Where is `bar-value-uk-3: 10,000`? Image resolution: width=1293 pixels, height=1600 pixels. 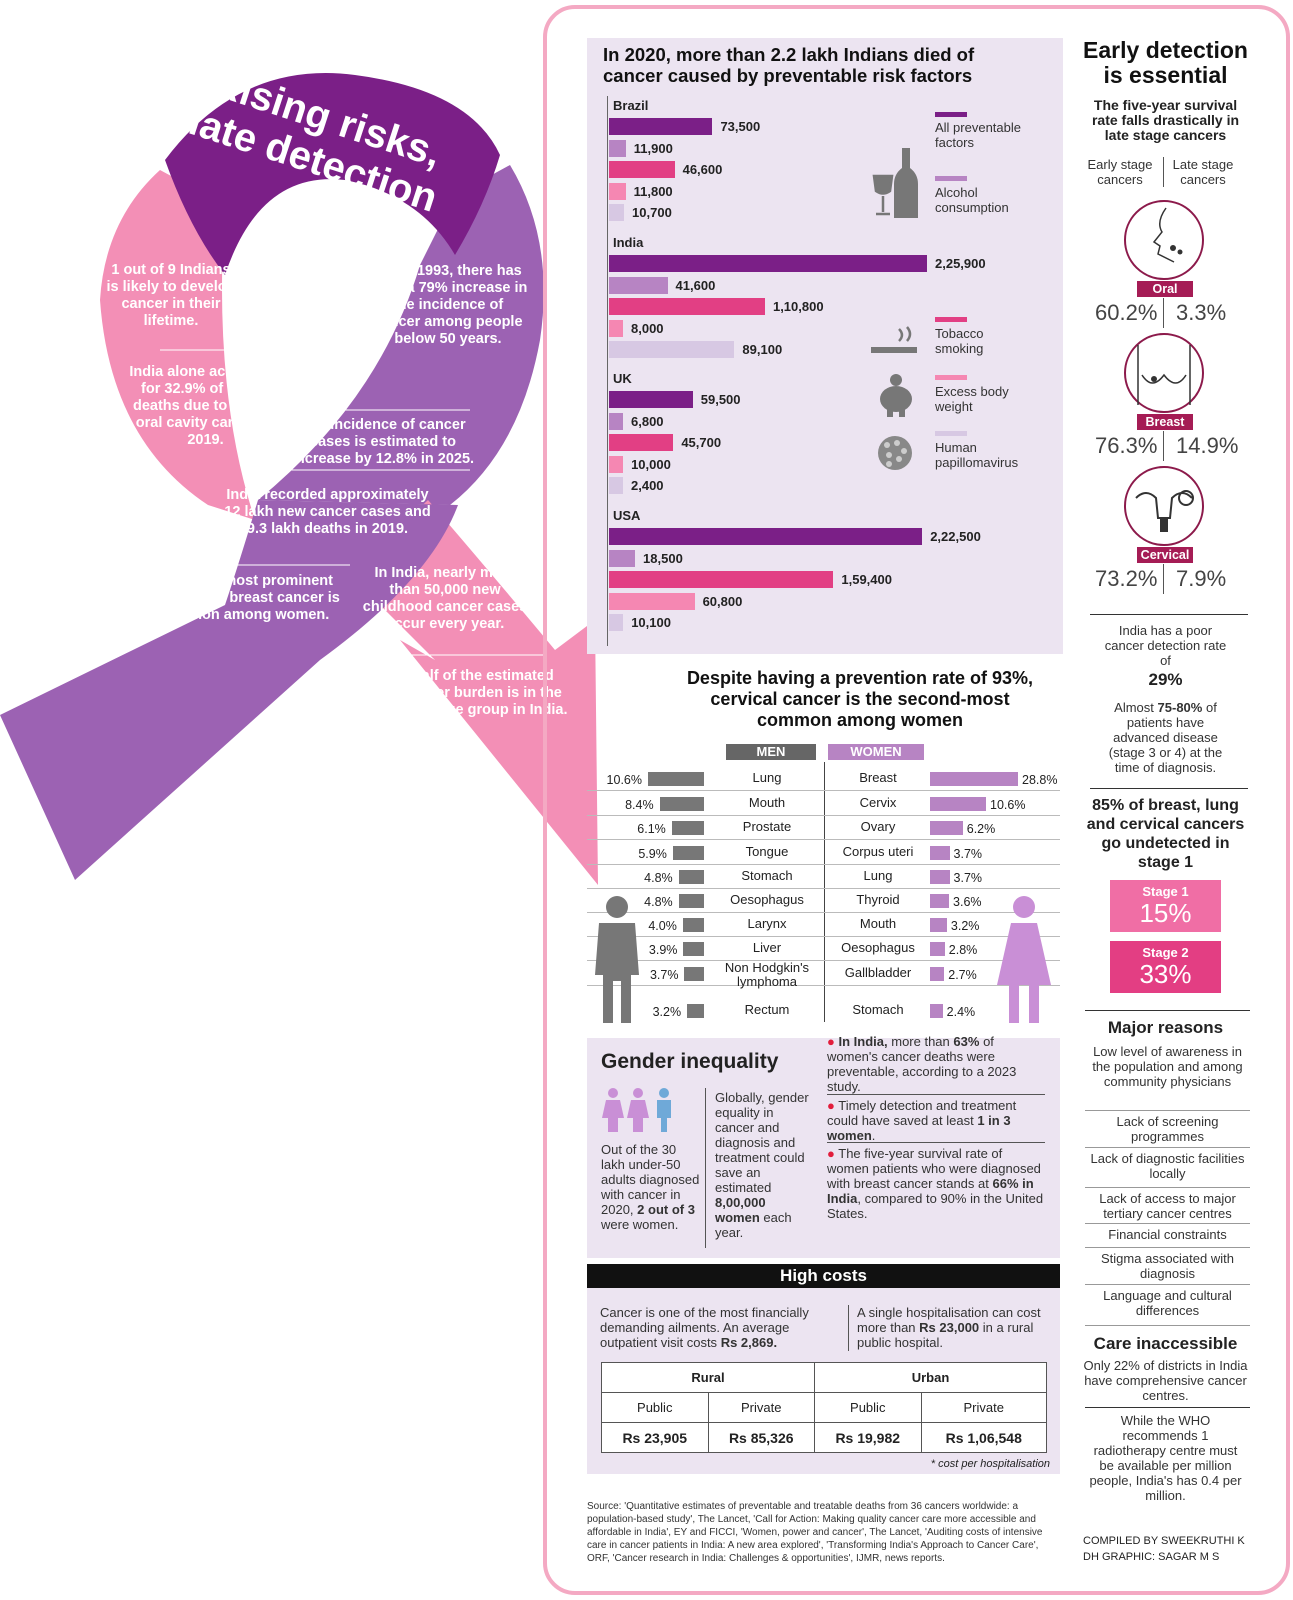
bar-value-uk-3: 10,000 is located at coordinates (651, 464).